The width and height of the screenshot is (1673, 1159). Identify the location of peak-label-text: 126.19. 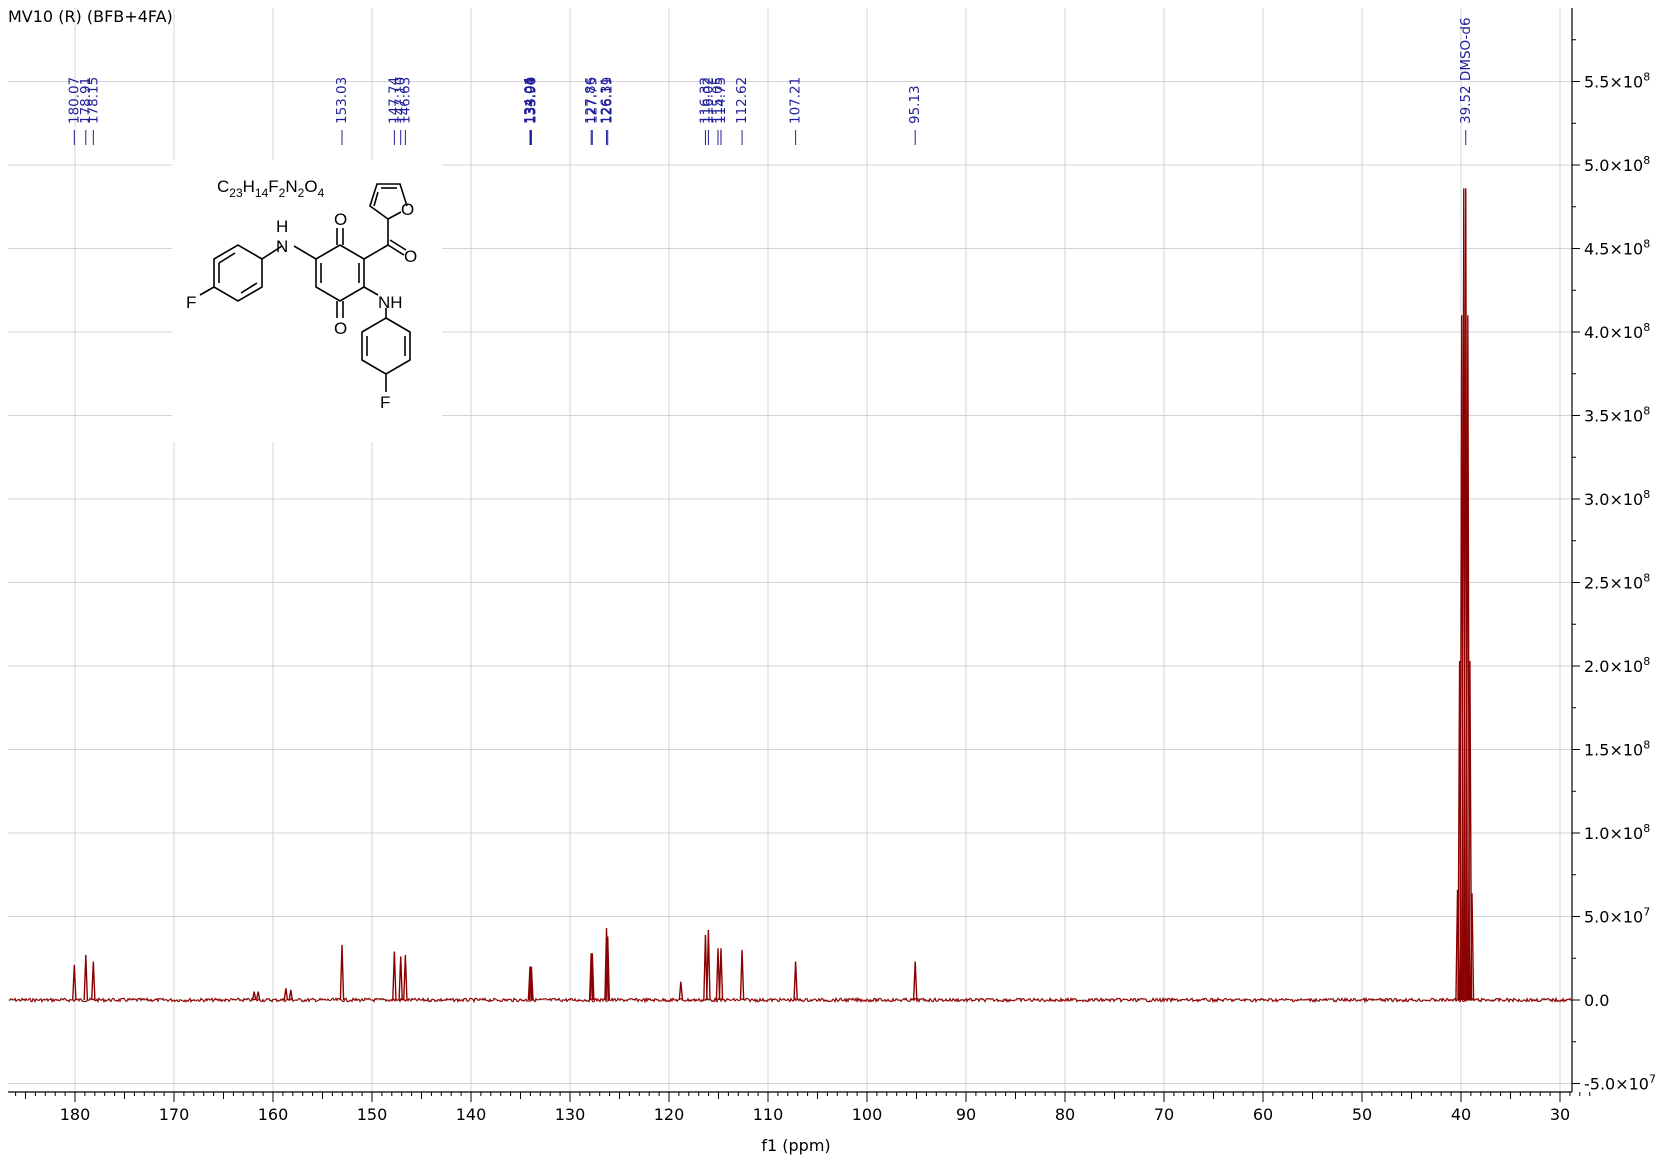
(608, 100).